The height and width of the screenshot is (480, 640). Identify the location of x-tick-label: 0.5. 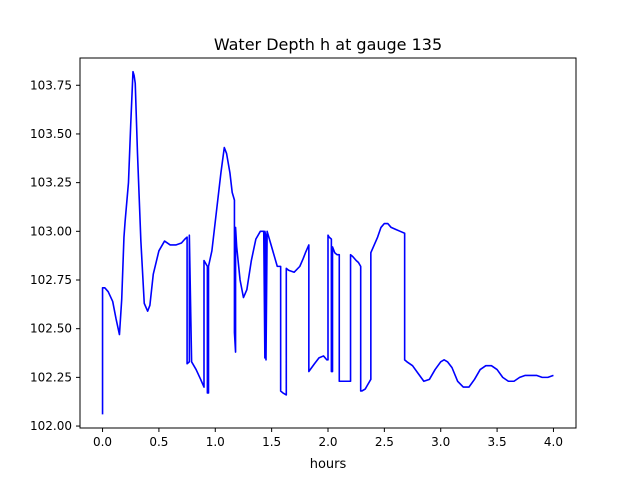
(158, 442).